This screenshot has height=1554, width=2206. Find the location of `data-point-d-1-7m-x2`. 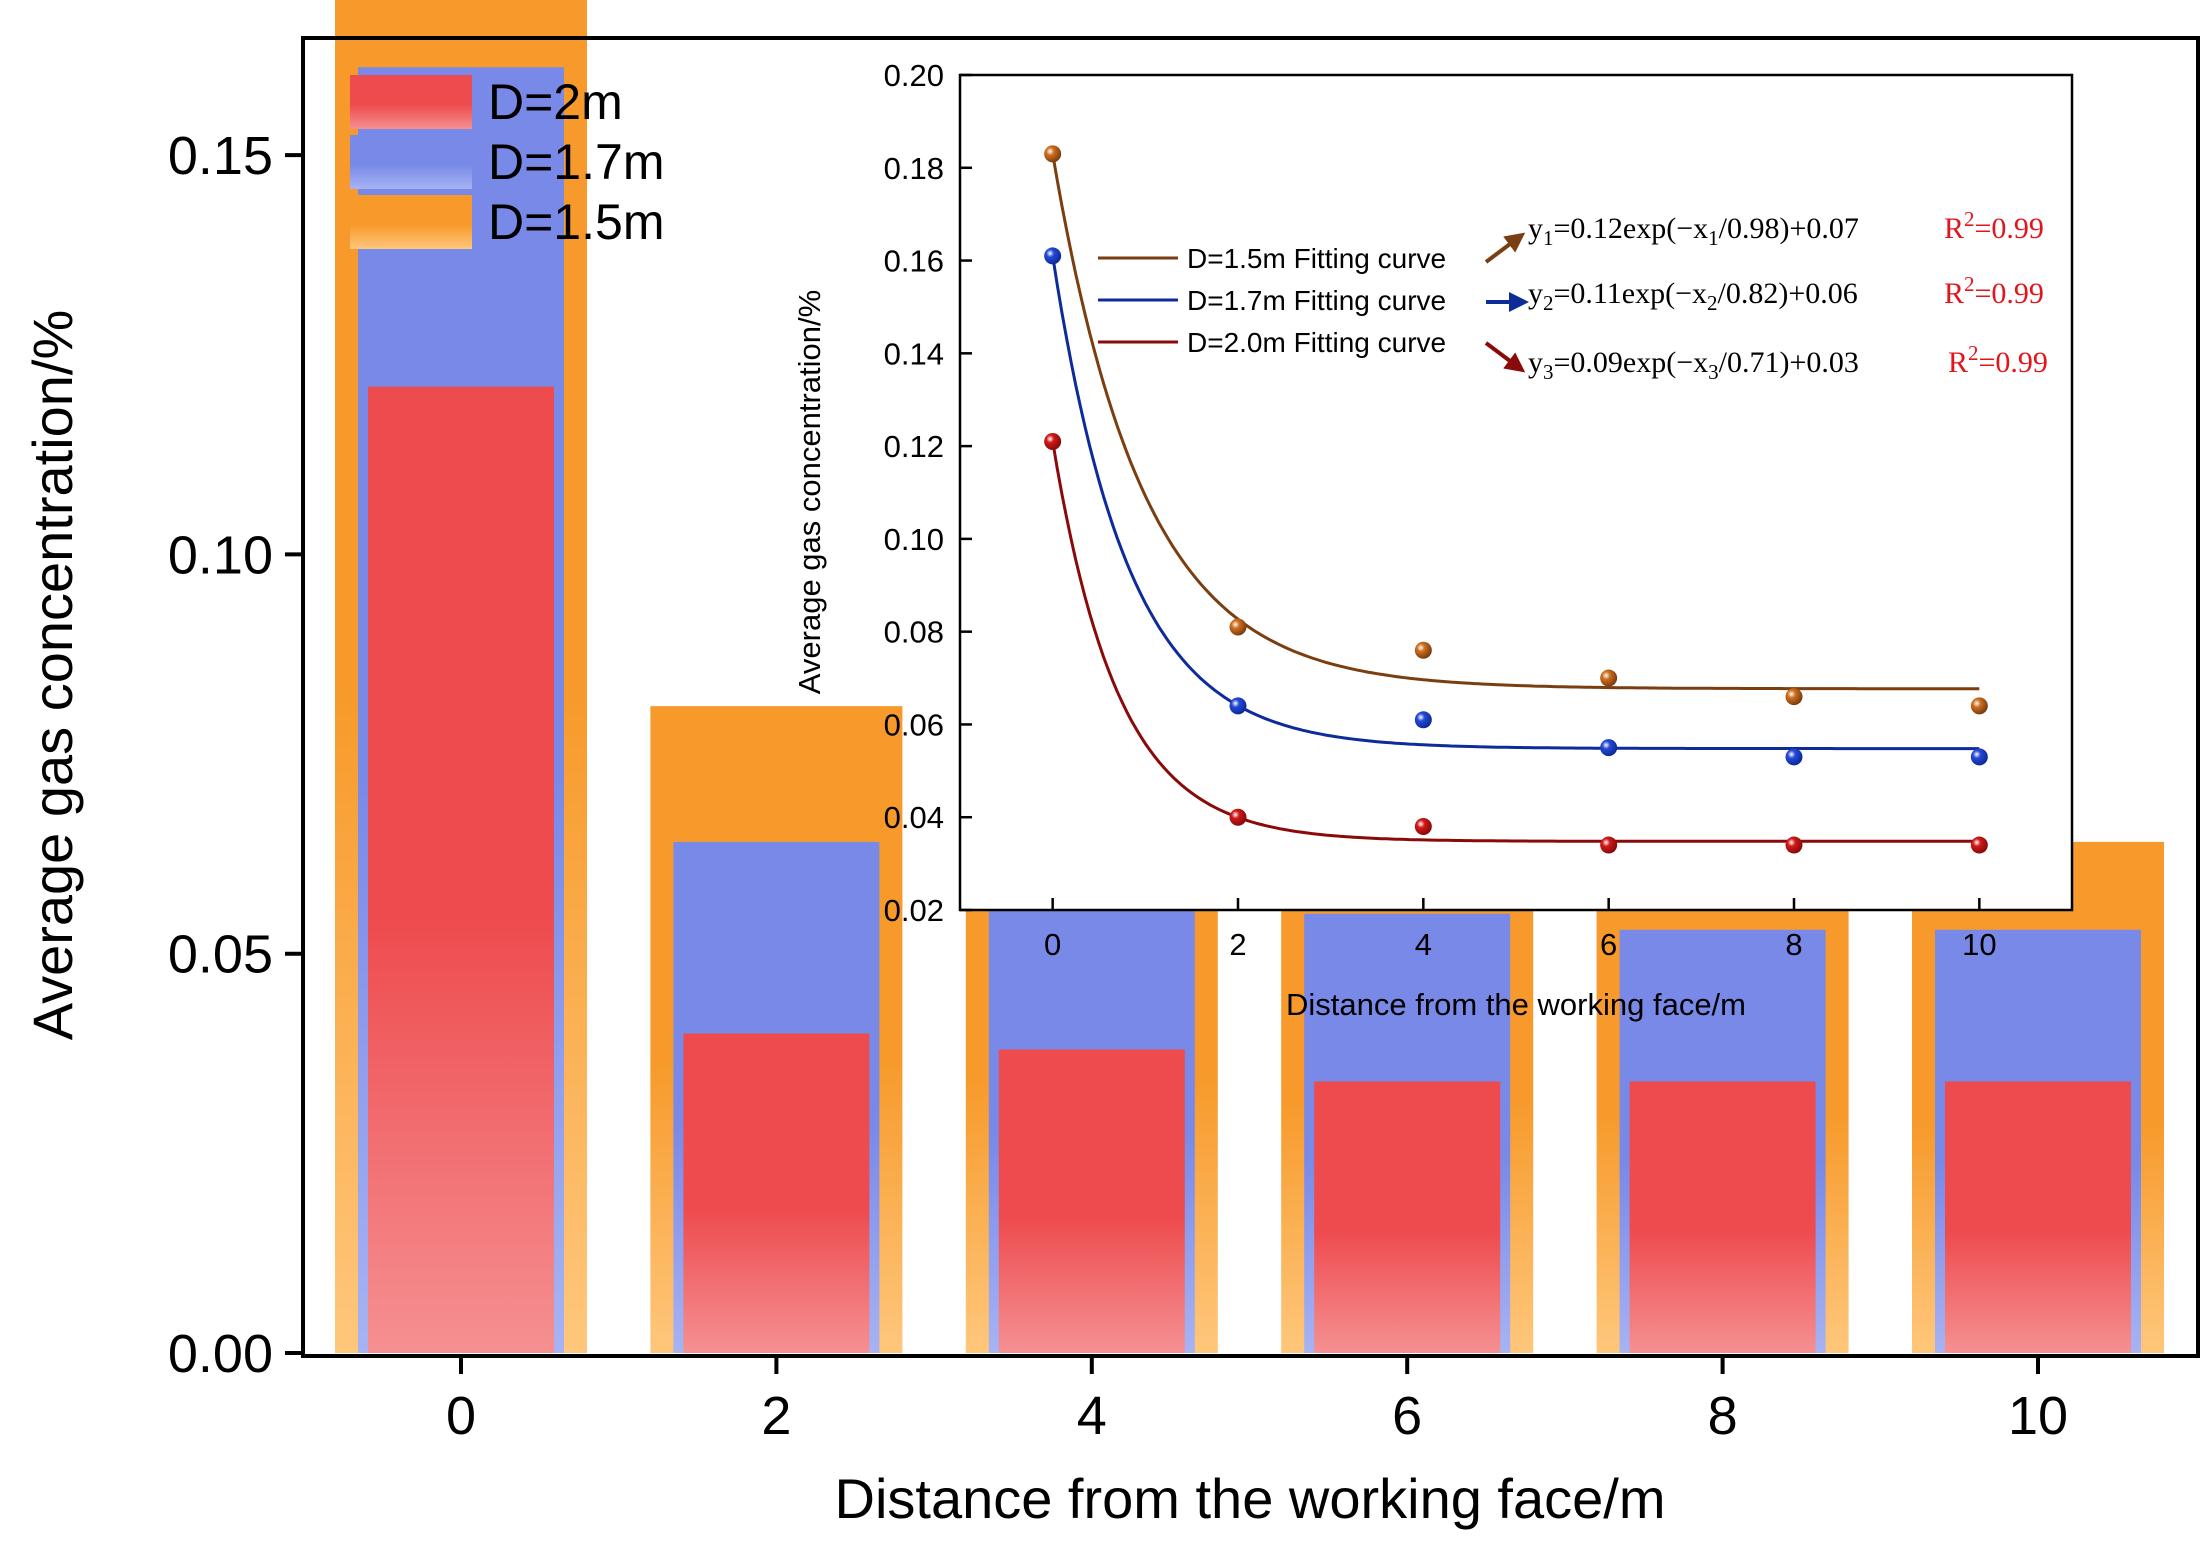

data-point-d-1-7m-x2 is located at coordinates (1238, 706).